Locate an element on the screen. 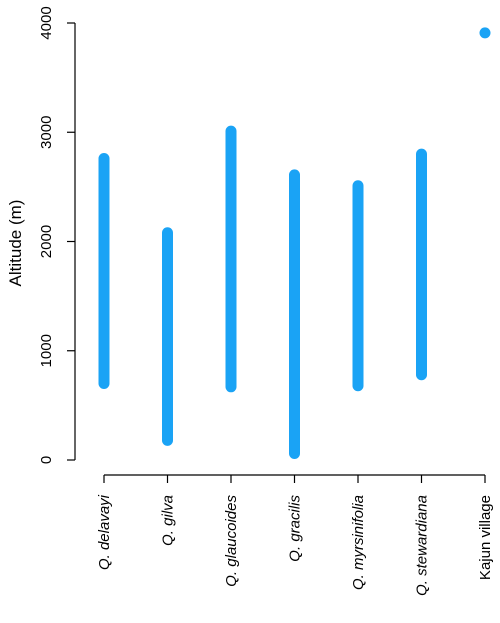 This screenshot has height=623, width=500. x-tick-label: Q. glaucoides is located at coordinates (231, 541).